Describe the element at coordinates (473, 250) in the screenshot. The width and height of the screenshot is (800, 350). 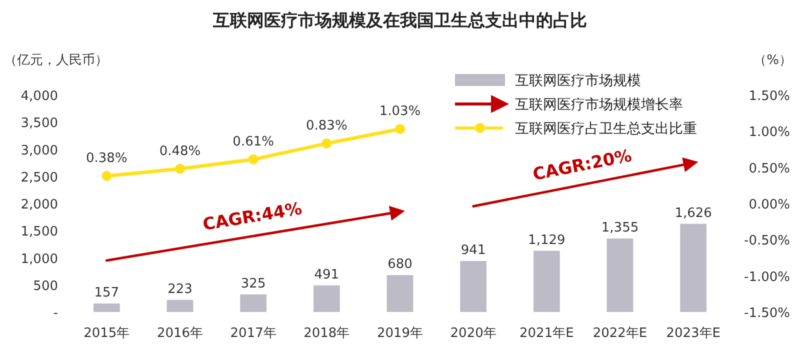
I see `data-label: 941` at that location.